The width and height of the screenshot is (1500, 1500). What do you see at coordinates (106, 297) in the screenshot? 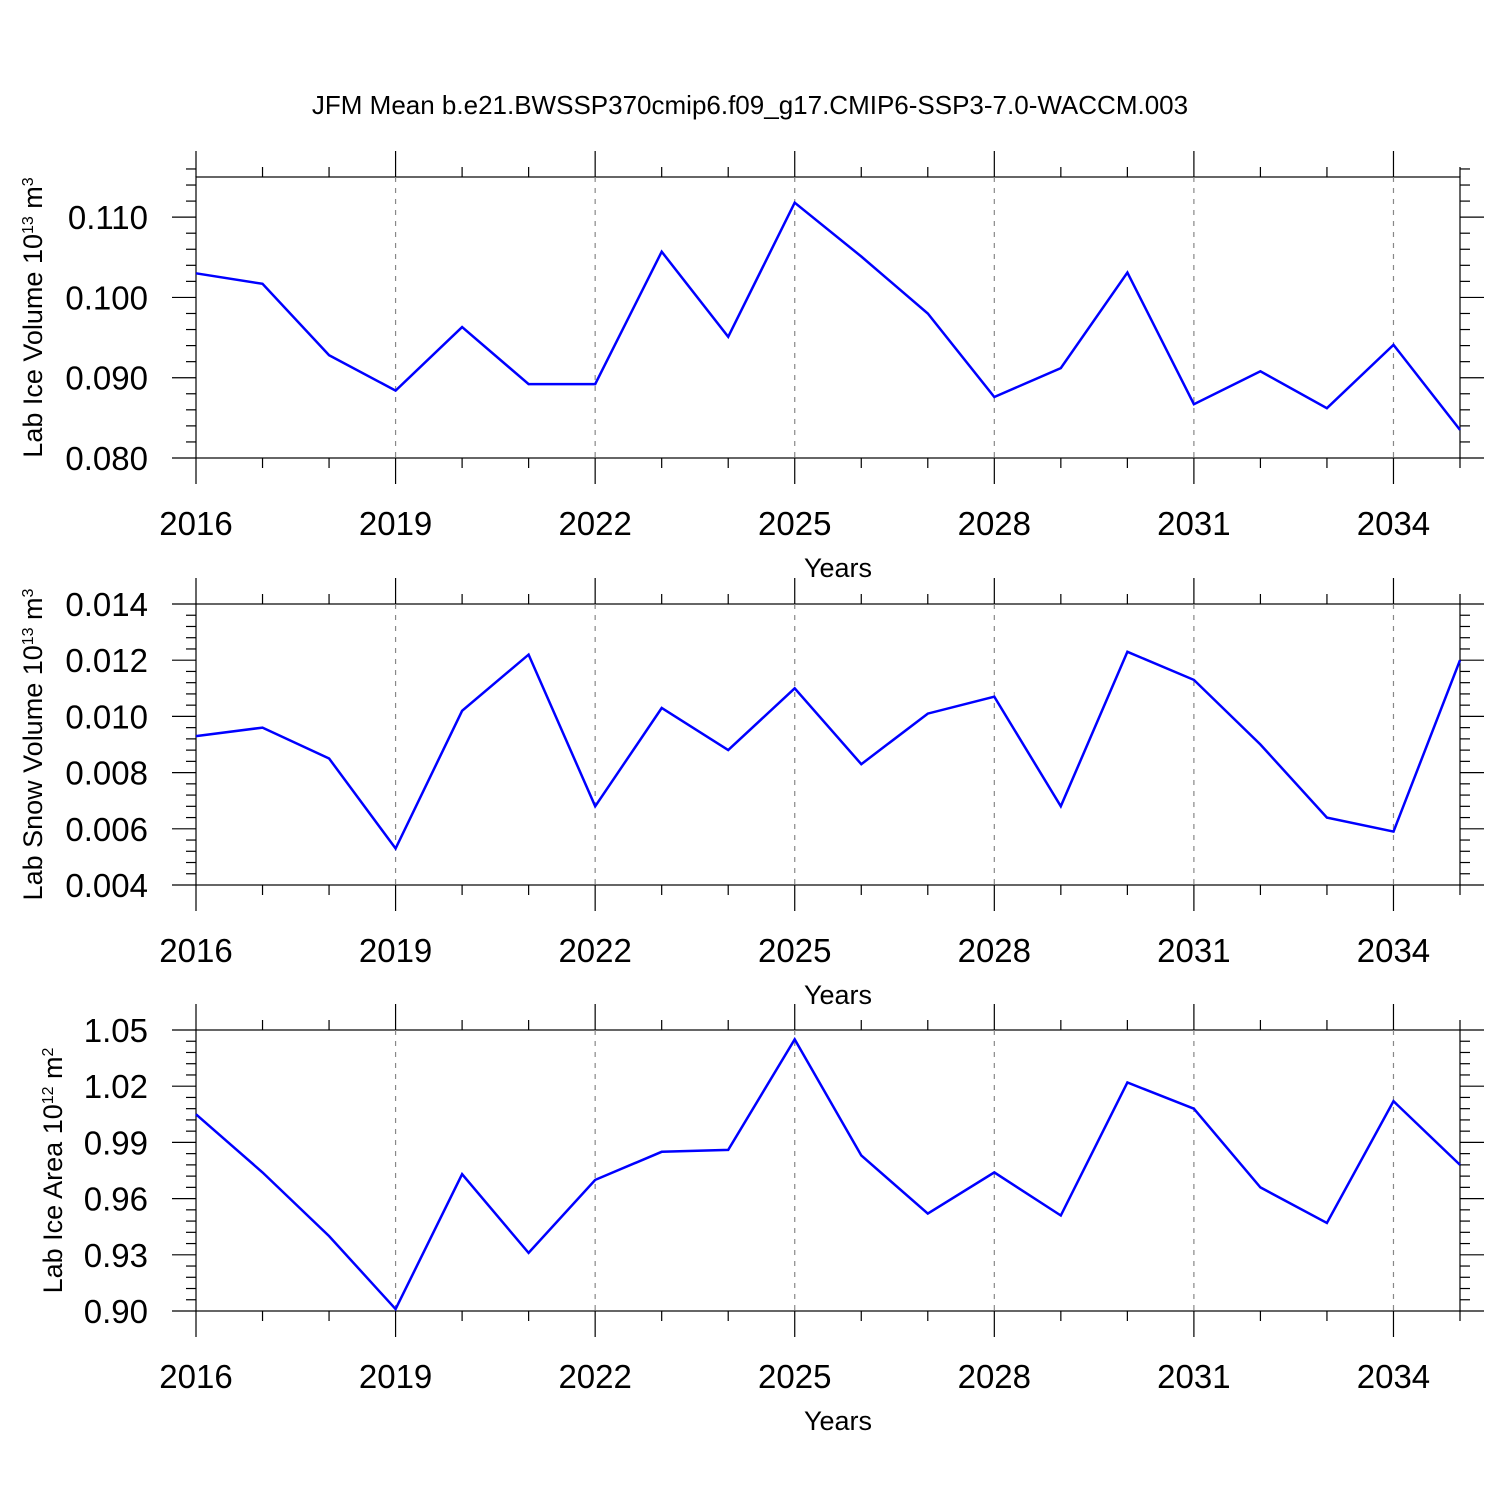
I see `y-tick-label: 0.100` at bounding box center [106, 297].